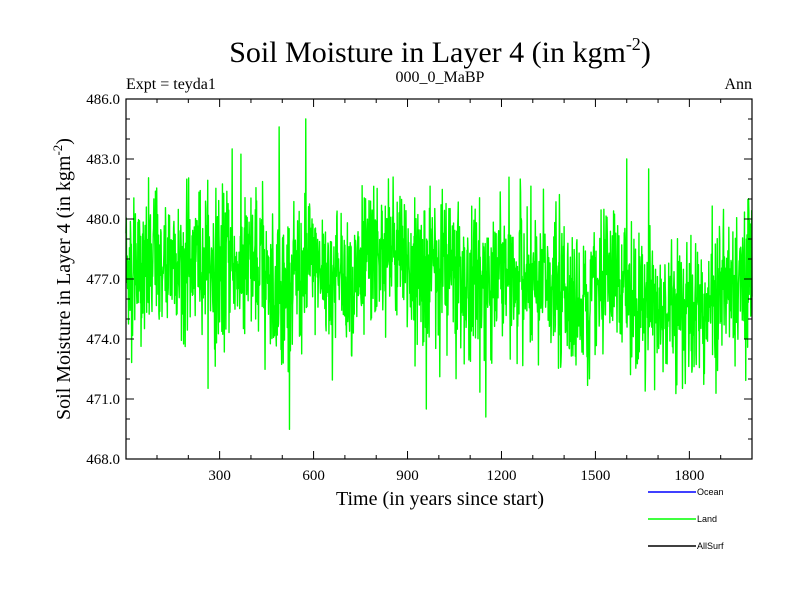  I want to click on chart-title: Soil Moisture in Layer 4 (in kgm-2), so click(440, 51).